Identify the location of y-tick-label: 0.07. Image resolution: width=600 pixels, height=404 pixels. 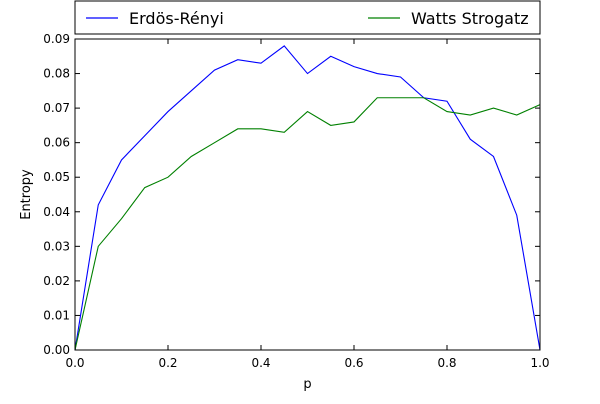
(56, 108).